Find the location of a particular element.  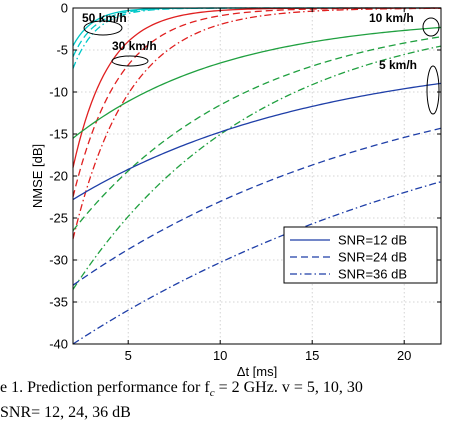

caption-text-1: e 1. Prediction performance for f is located at coordinates (105, 387).